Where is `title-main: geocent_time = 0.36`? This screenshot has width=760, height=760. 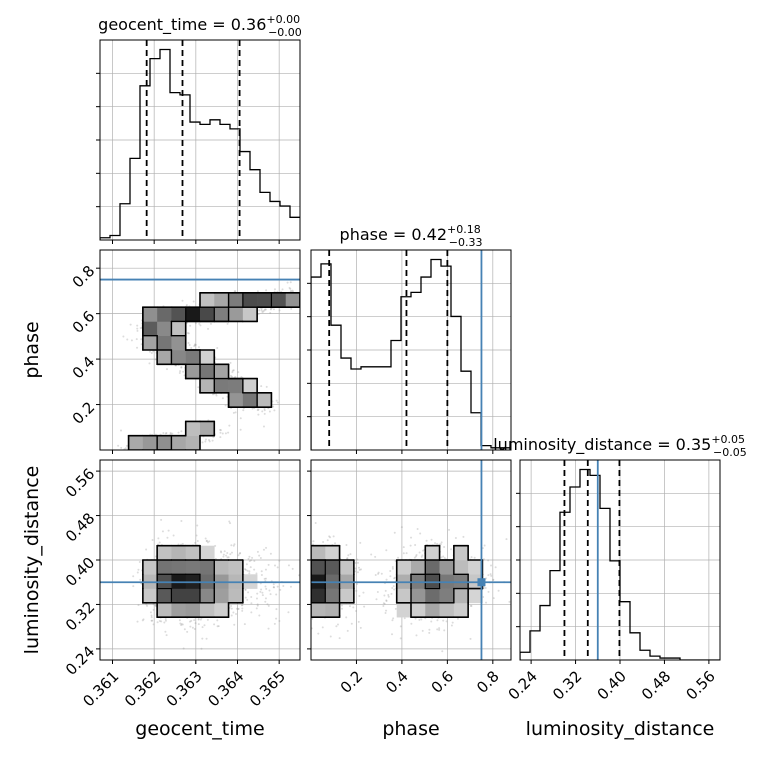
title-main: geocent_time = 0.36 is located at coordinates (182, 25).